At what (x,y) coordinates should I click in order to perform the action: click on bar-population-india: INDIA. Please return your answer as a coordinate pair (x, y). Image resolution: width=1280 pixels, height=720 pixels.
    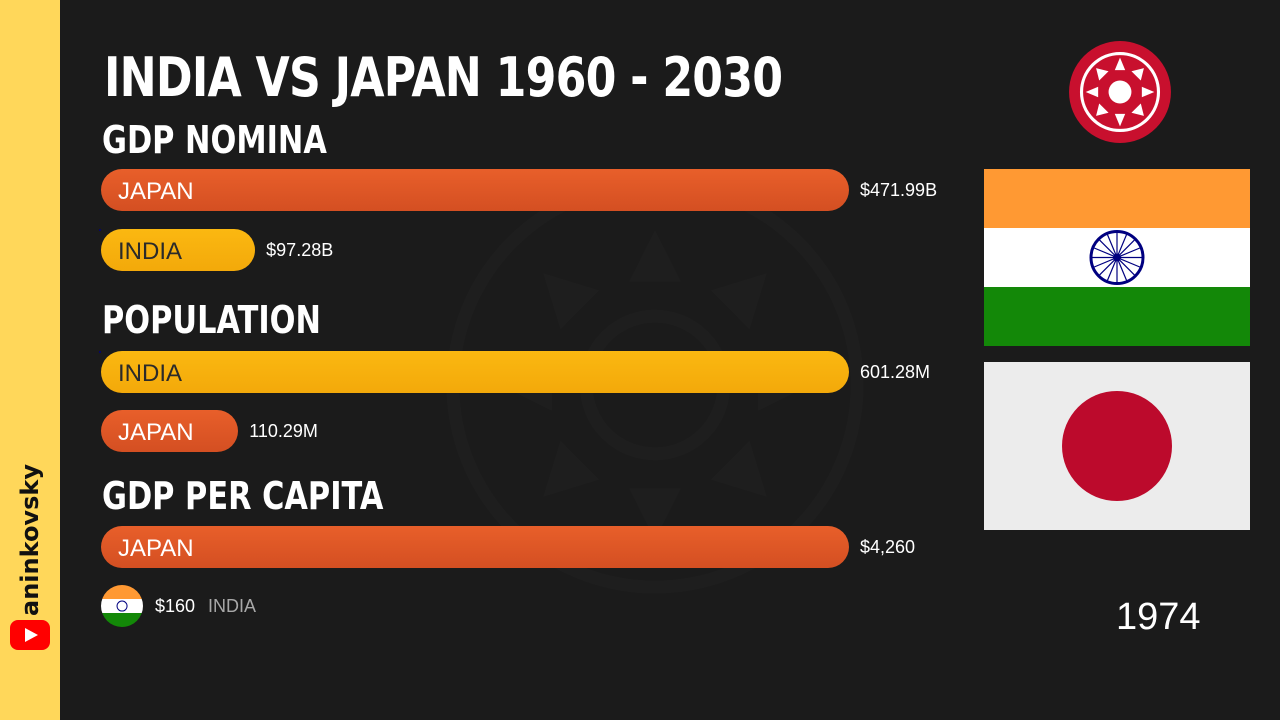
    Looking at the image, I should click on (475, 372).